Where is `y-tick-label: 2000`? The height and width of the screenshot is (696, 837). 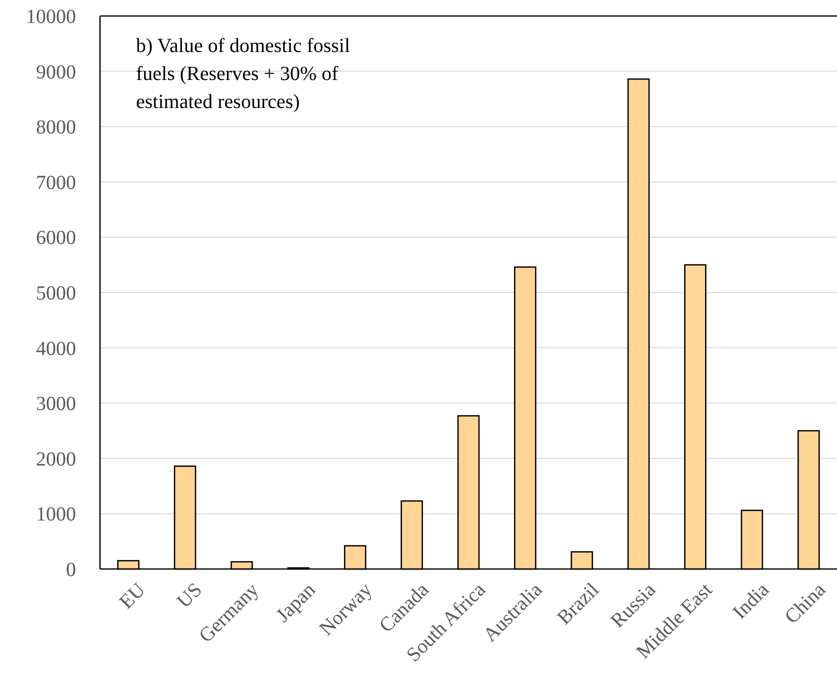
y-tick-label: 2000 is located at coordinates (56, 459).